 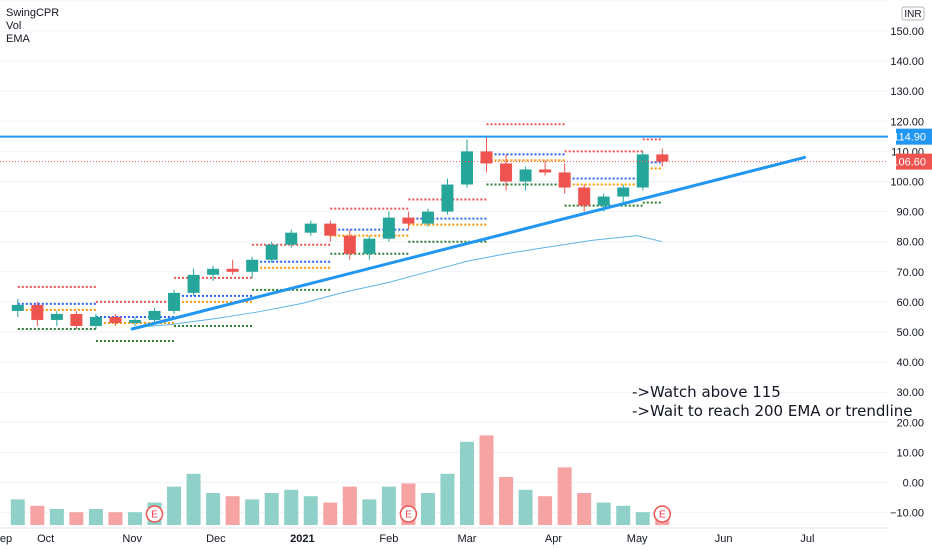 I want to click on price-axis-bg, so click(x=910, y=275).